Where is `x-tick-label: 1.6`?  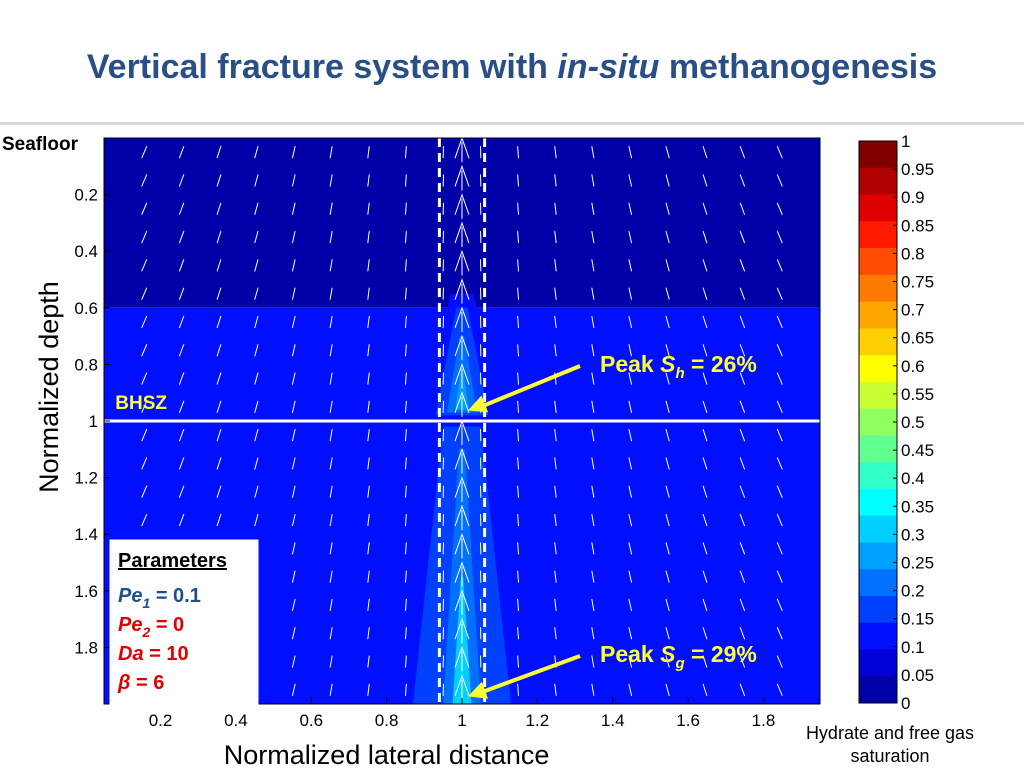 x-tick-label: 1.6 is located at coordinates (688, 720).